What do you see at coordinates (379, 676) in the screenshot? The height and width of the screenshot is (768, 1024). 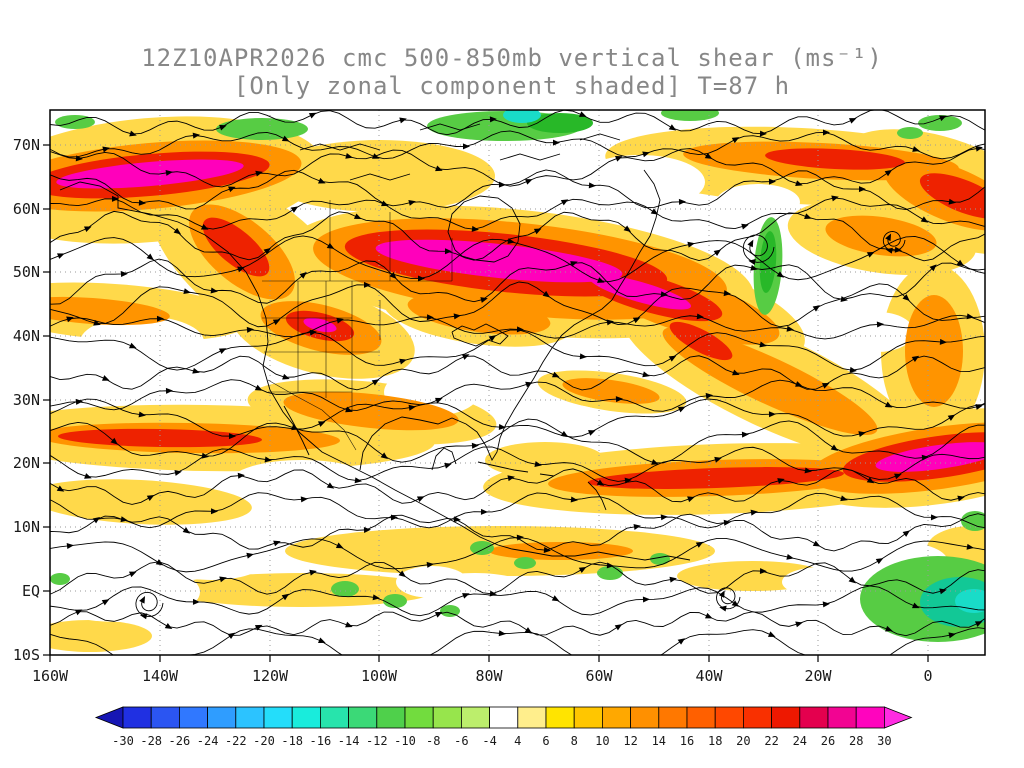 I see `lon-tick-label: 100W` at bounding box center [379, 676].